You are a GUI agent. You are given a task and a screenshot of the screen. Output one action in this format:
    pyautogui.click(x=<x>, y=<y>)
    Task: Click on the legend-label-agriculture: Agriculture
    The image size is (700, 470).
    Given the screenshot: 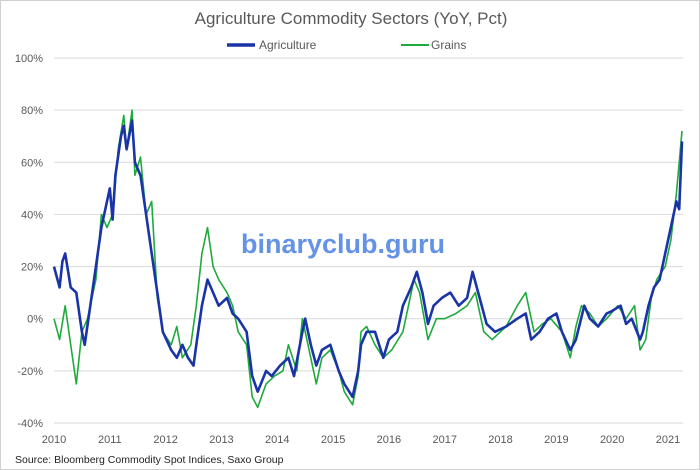 What is the action you would take?
    pyautogui.click(x=288, y=45)
    